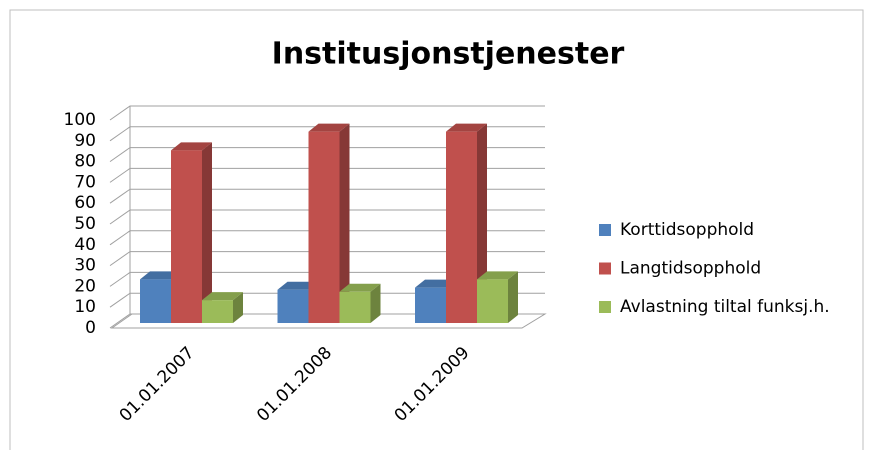 This screenshot has height=454, width=874. I want to click on legend-label: Avlastning tiltal funksj.h., so click(725, 307).